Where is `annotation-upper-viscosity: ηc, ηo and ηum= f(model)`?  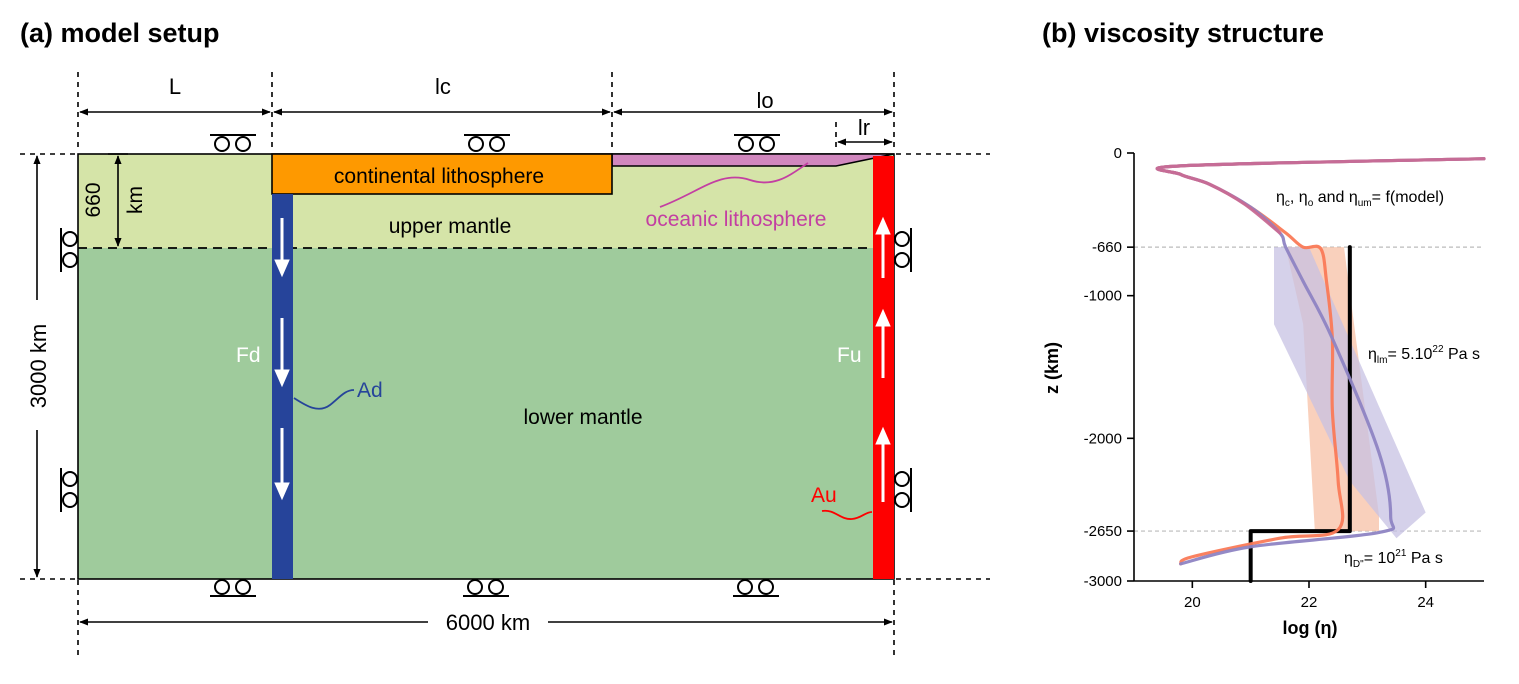
annotation-upper-viscosity: ηc, ηo and ηum= f(model) is located at coordinates (1360, 199).